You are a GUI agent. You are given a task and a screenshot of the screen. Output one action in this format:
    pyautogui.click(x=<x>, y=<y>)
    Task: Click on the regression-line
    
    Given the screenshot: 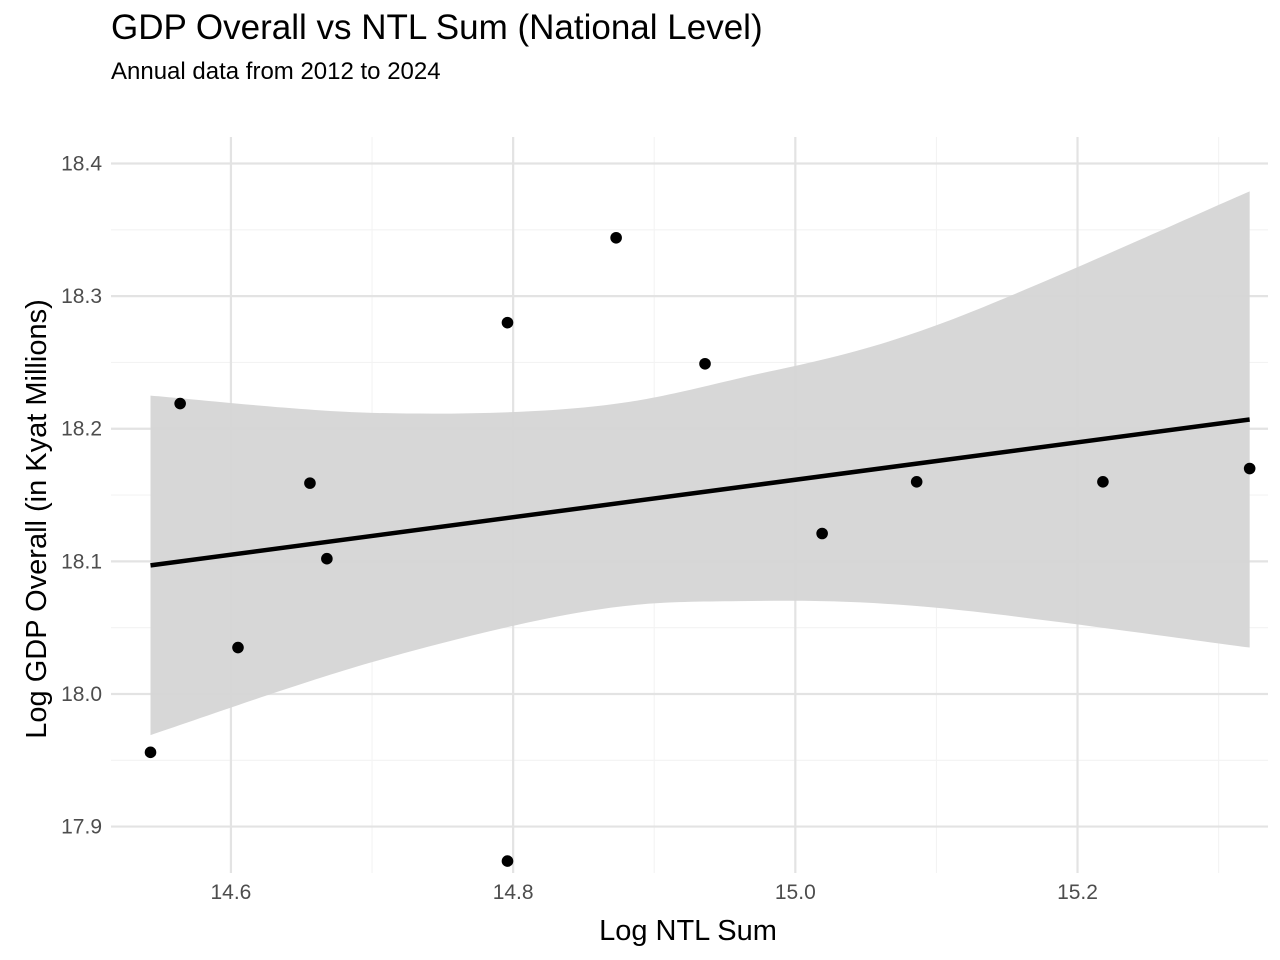 What is the action you would take?
    pyautogui.click(x=700, y=492)
    